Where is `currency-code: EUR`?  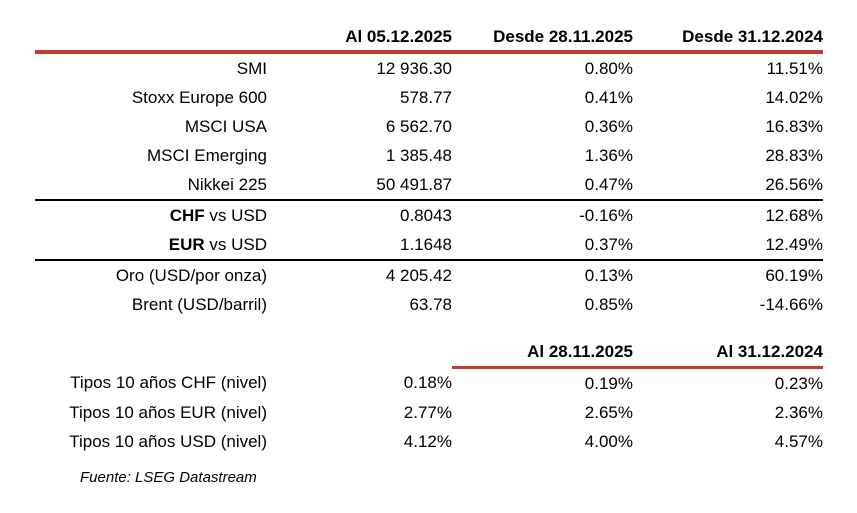
currency-code: EUR is located at coordinates (186, 244).